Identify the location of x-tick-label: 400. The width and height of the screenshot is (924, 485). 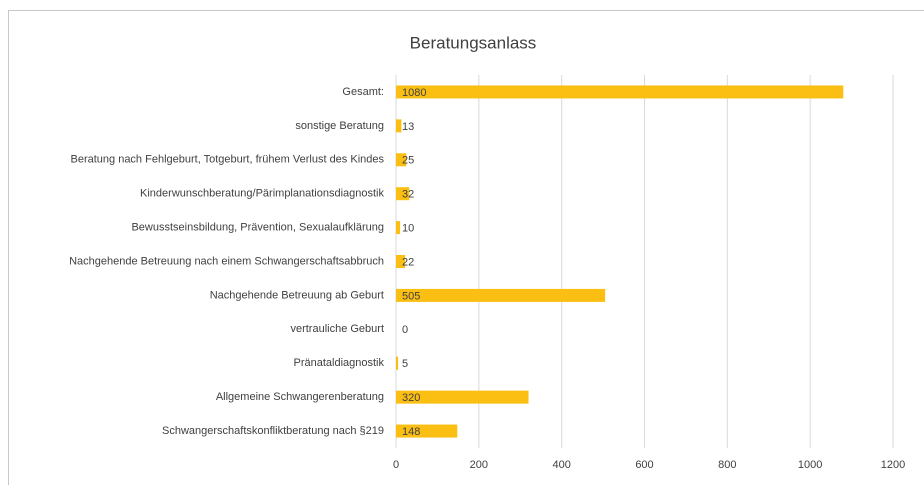
(561, 465).